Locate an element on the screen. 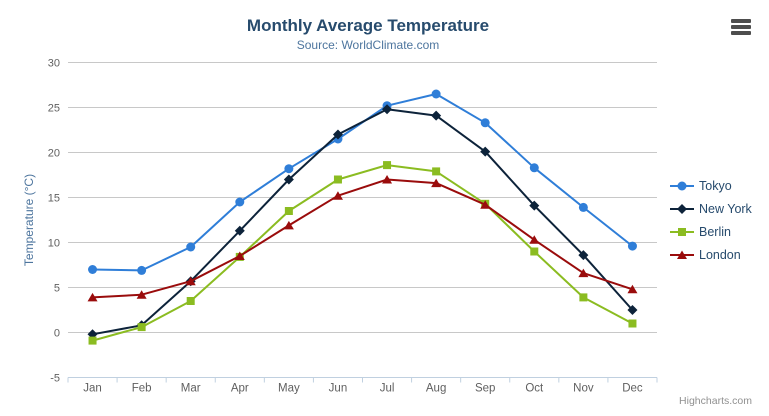 The height and width of the screenshot is (416, 769). series-point-tokyo-aug is located at coordinates (436, 94).